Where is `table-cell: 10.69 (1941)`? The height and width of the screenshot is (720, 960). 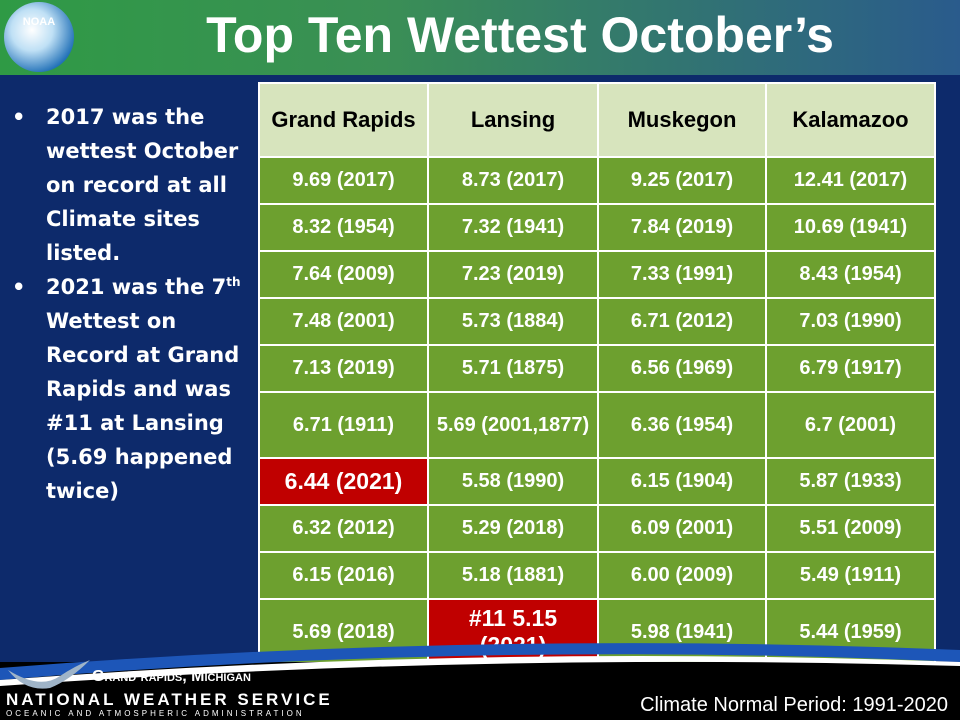
table-cell: 10.69 (1941) is located at coordinates (850, 227).